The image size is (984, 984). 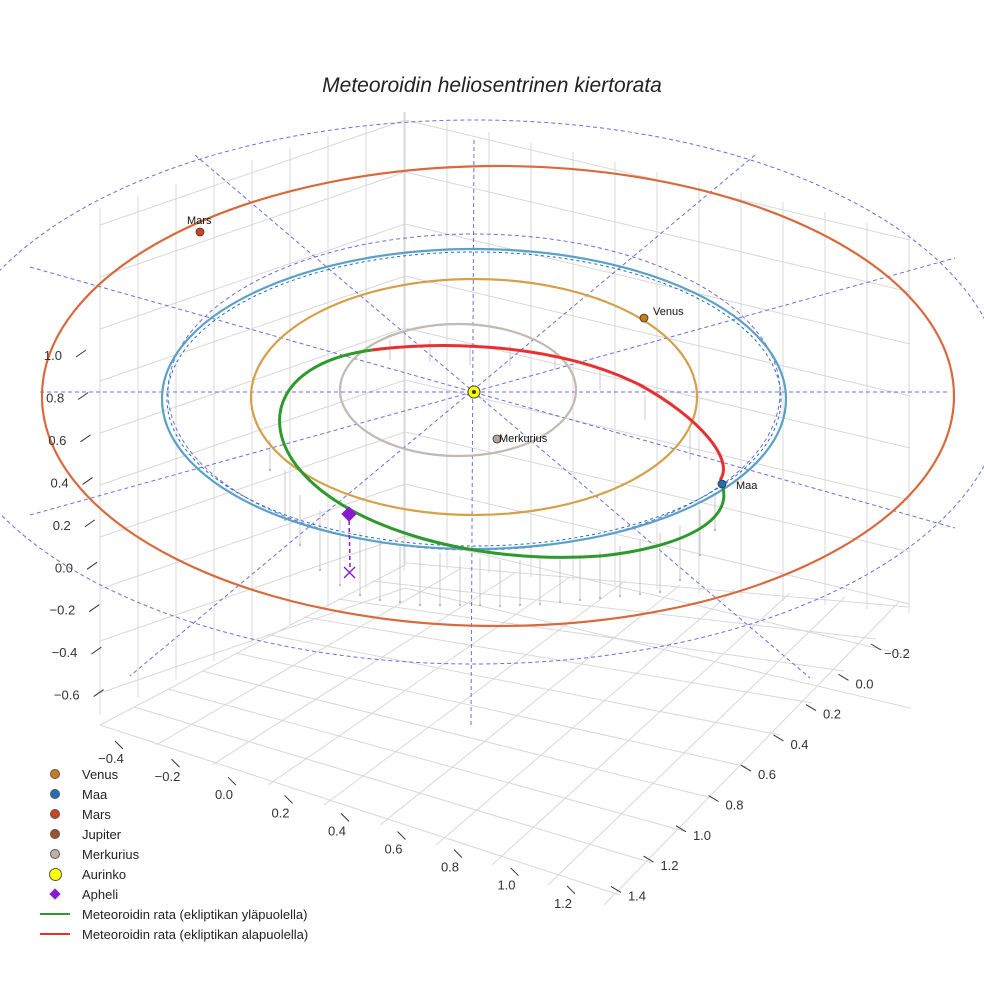 What do you see at coordinates (799, 744) in the screenshot?
I see `y-tick-label: 0.4` at bounding box center [799, 744].